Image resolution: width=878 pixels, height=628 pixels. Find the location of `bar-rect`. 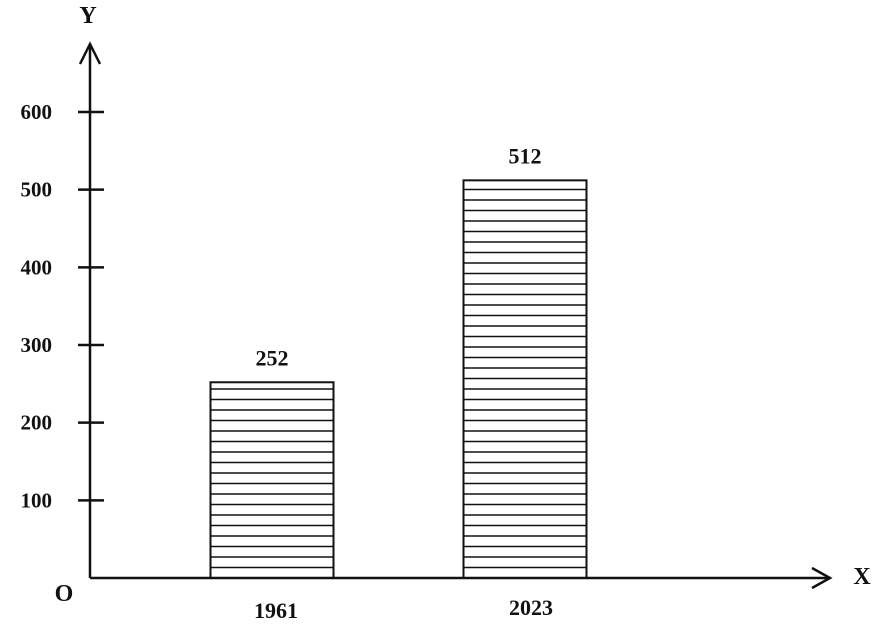

bar-rect is located at coordinates (272, 480).